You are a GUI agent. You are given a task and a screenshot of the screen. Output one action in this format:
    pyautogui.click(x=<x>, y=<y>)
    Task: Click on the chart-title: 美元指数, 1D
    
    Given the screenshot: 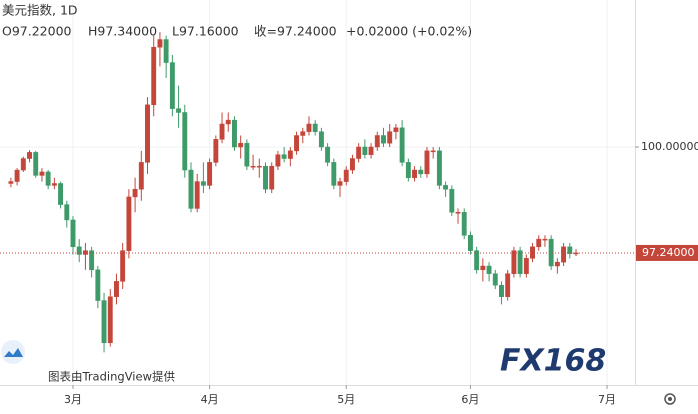 What is the action you would take?
    pyautogui.click(x=40, y=10)
    